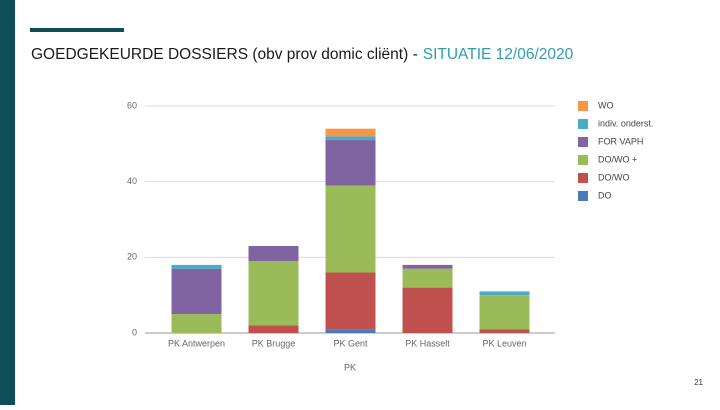  I want to click on legend-label: DO/WO +, so click(617, 159).